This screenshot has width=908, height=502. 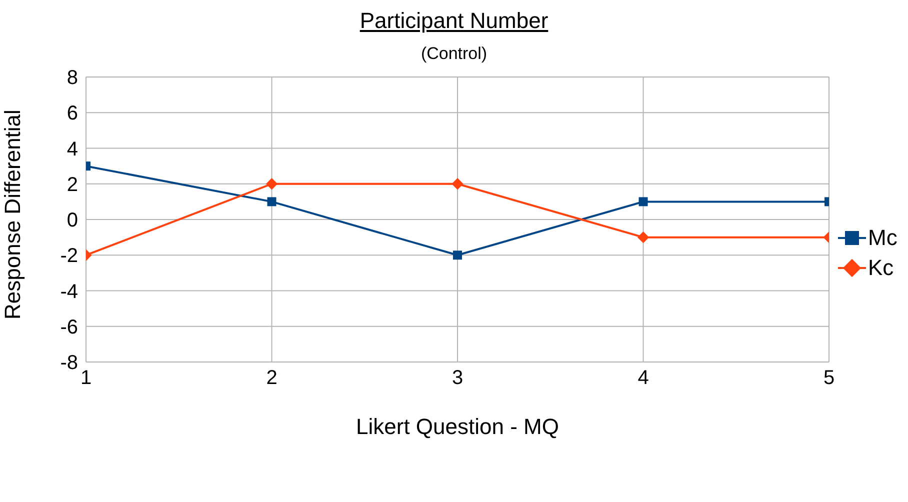 I want to click on x-tick-label: 4, so click(x=643, y=378).